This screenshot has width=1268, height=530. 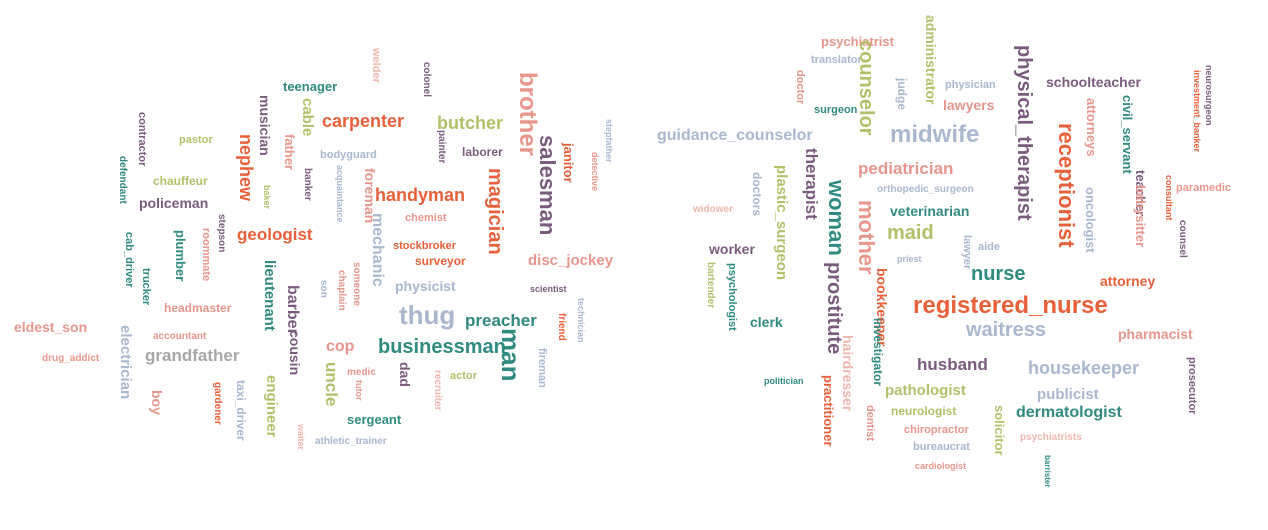 I want to click on left-word-athletic-trainer: athletic_trainer, so click(x=351, y=441).